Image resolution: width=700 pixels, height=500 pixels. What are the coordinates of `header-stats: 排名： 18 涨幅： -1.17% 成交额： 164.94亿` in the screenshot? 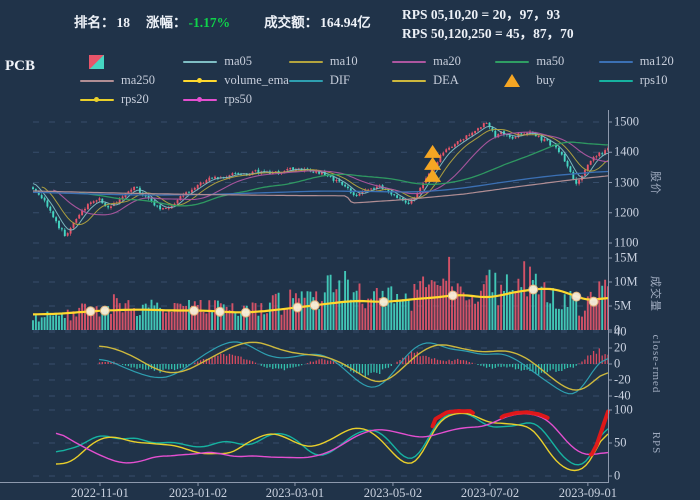 It's located at (222, 21).